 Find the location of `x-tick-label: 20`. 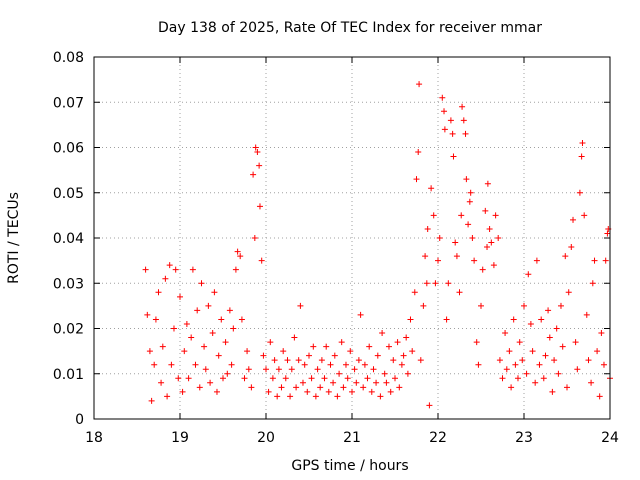

x-tick-label: 20 is located at coordinates (266, 438).